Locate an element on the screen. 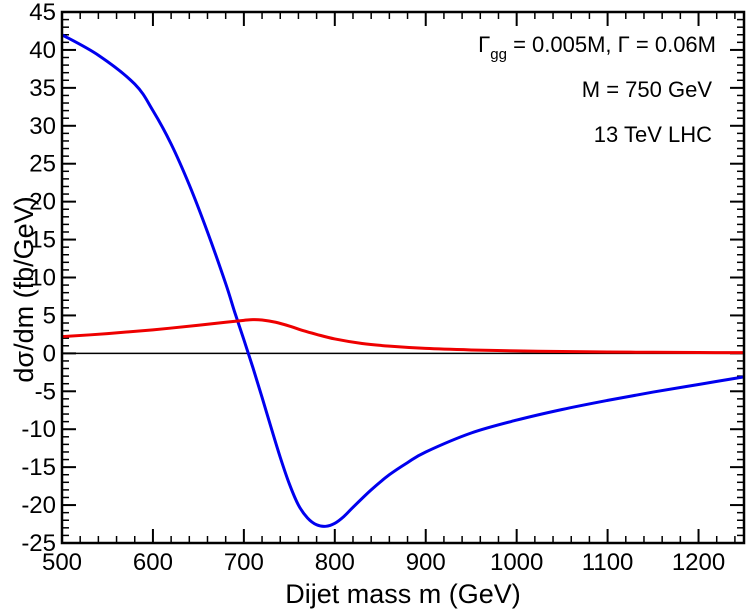 This screenshot has width=747, height=610. x-tick-label: 700 is located at coordinates (244, 562).